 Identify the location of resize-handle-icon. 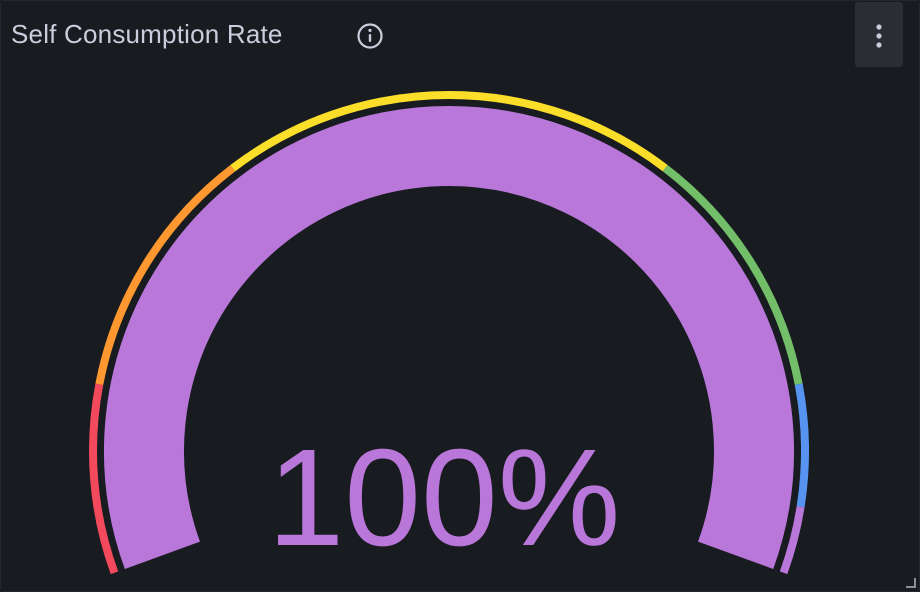
(910, 582).